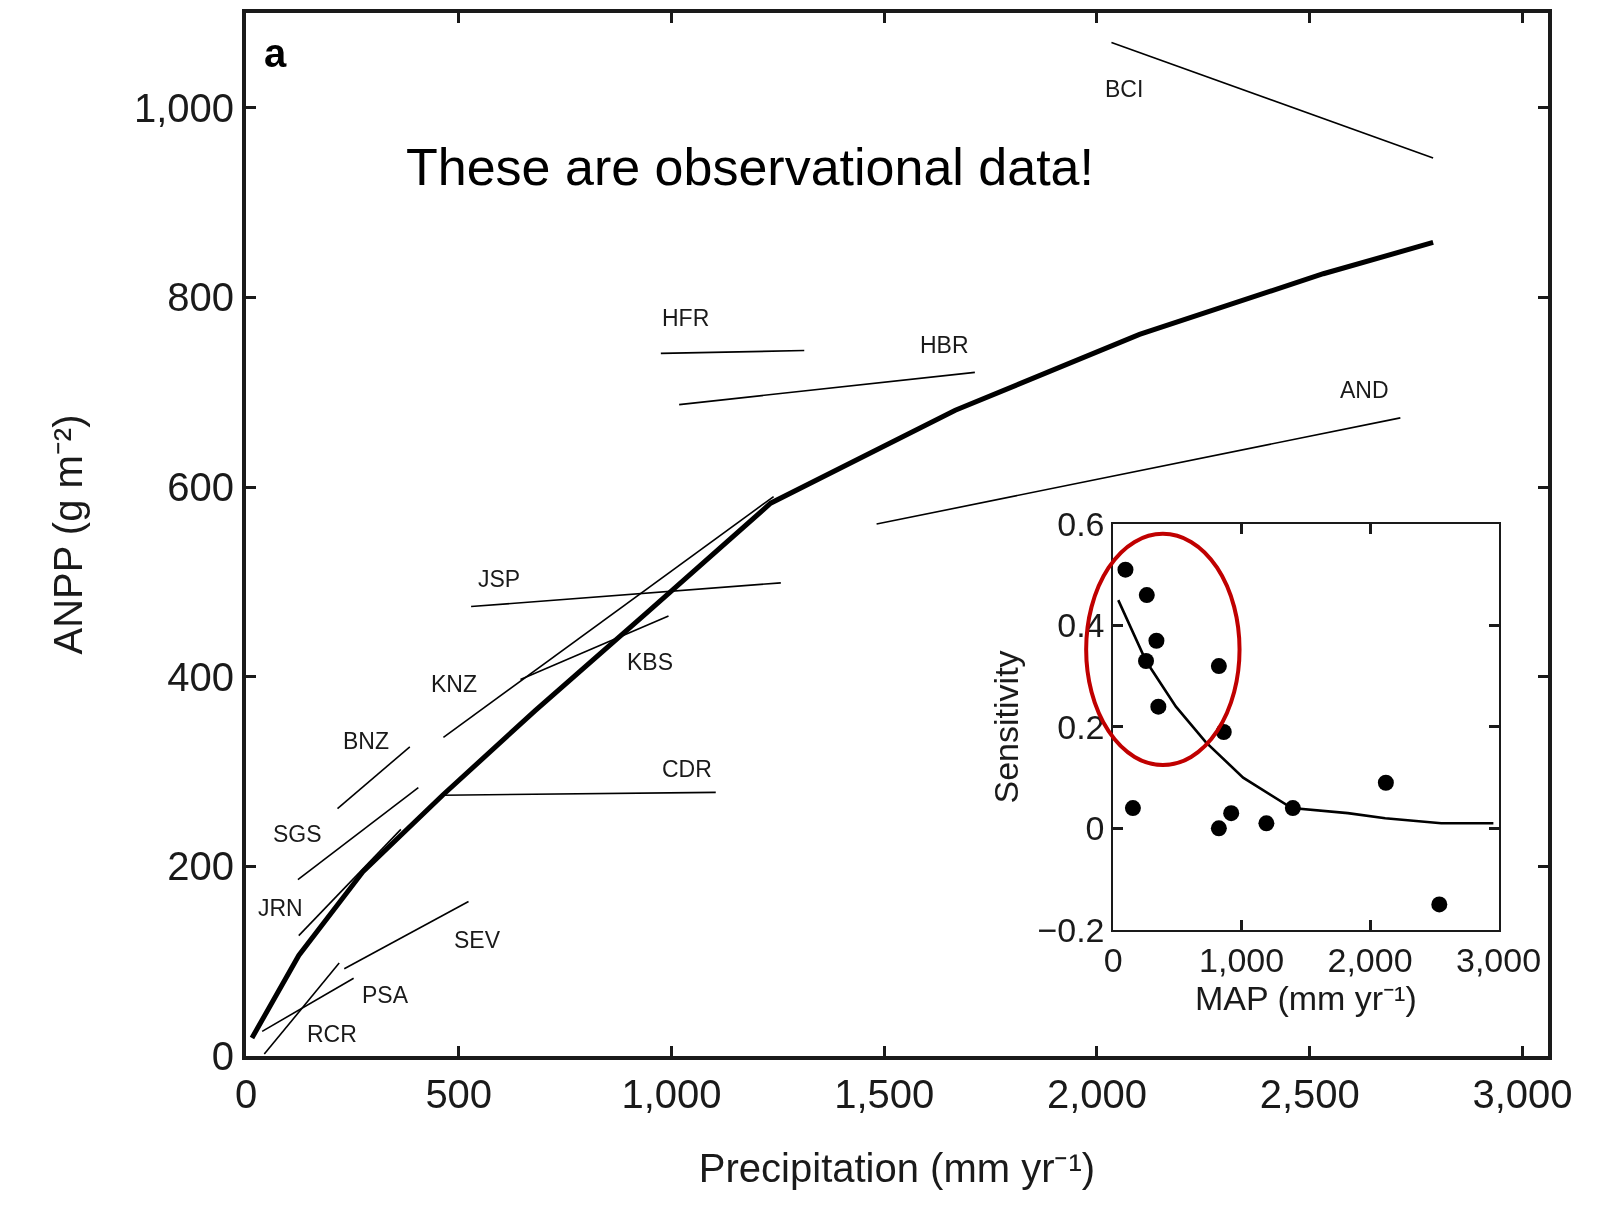 The image size is (1606, 1214). What do you see at coordinates (1124, 89) in the screenshot?
I see `annotation: BCI` at bounding box center [1124, 89].